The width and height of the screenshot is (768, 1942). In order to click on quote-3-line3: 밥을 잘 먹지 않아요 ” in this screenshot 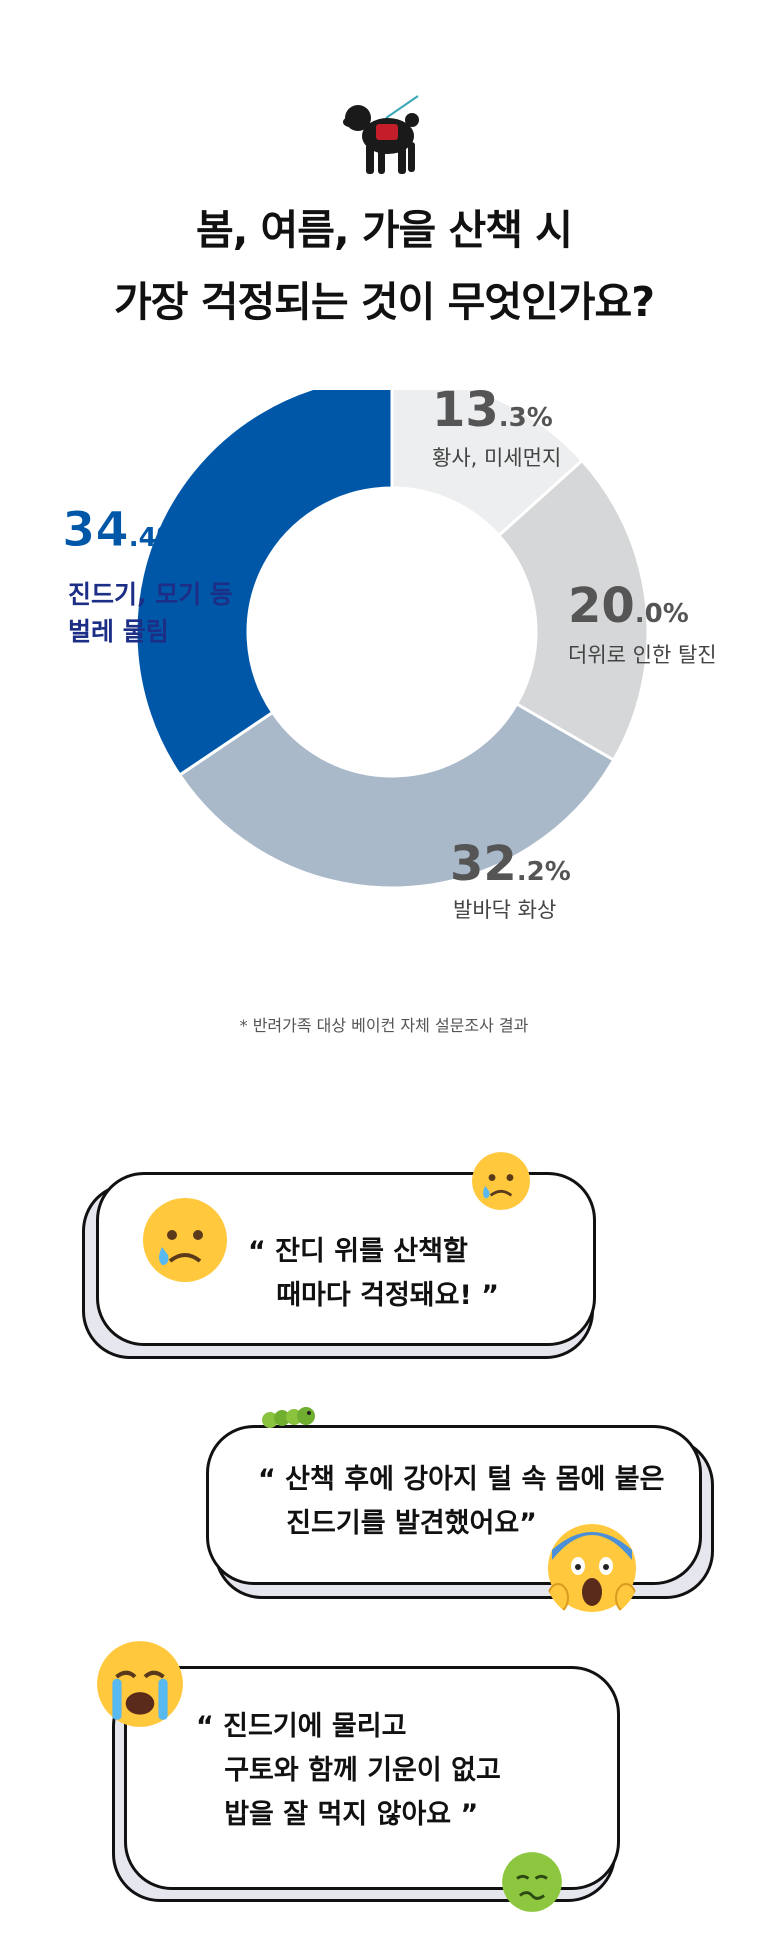, I will do `click(337, 1814)`.